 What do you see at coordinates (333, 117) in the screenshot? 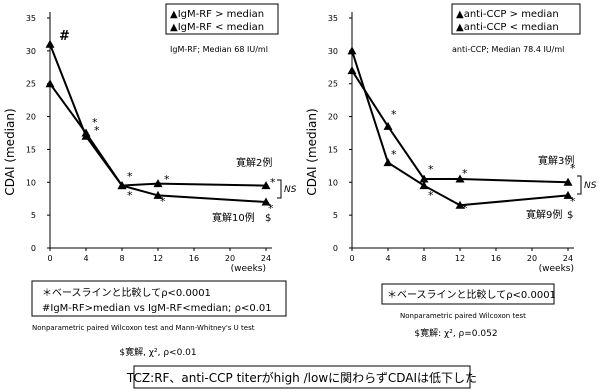
I see `y-tick-label: 20` at bounding box center [333, 117].